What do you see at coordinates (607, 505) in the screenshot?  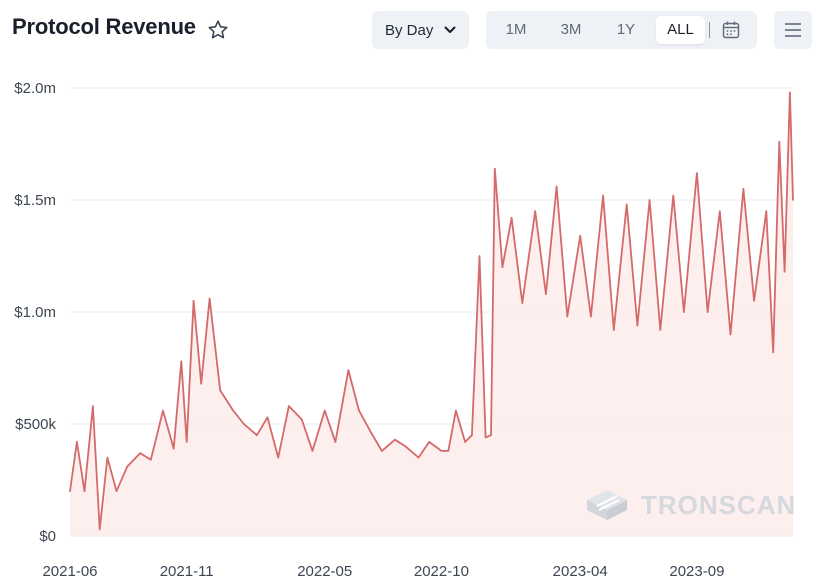 I see `tronscan-logo-icon` at bounding box center [607, 505].